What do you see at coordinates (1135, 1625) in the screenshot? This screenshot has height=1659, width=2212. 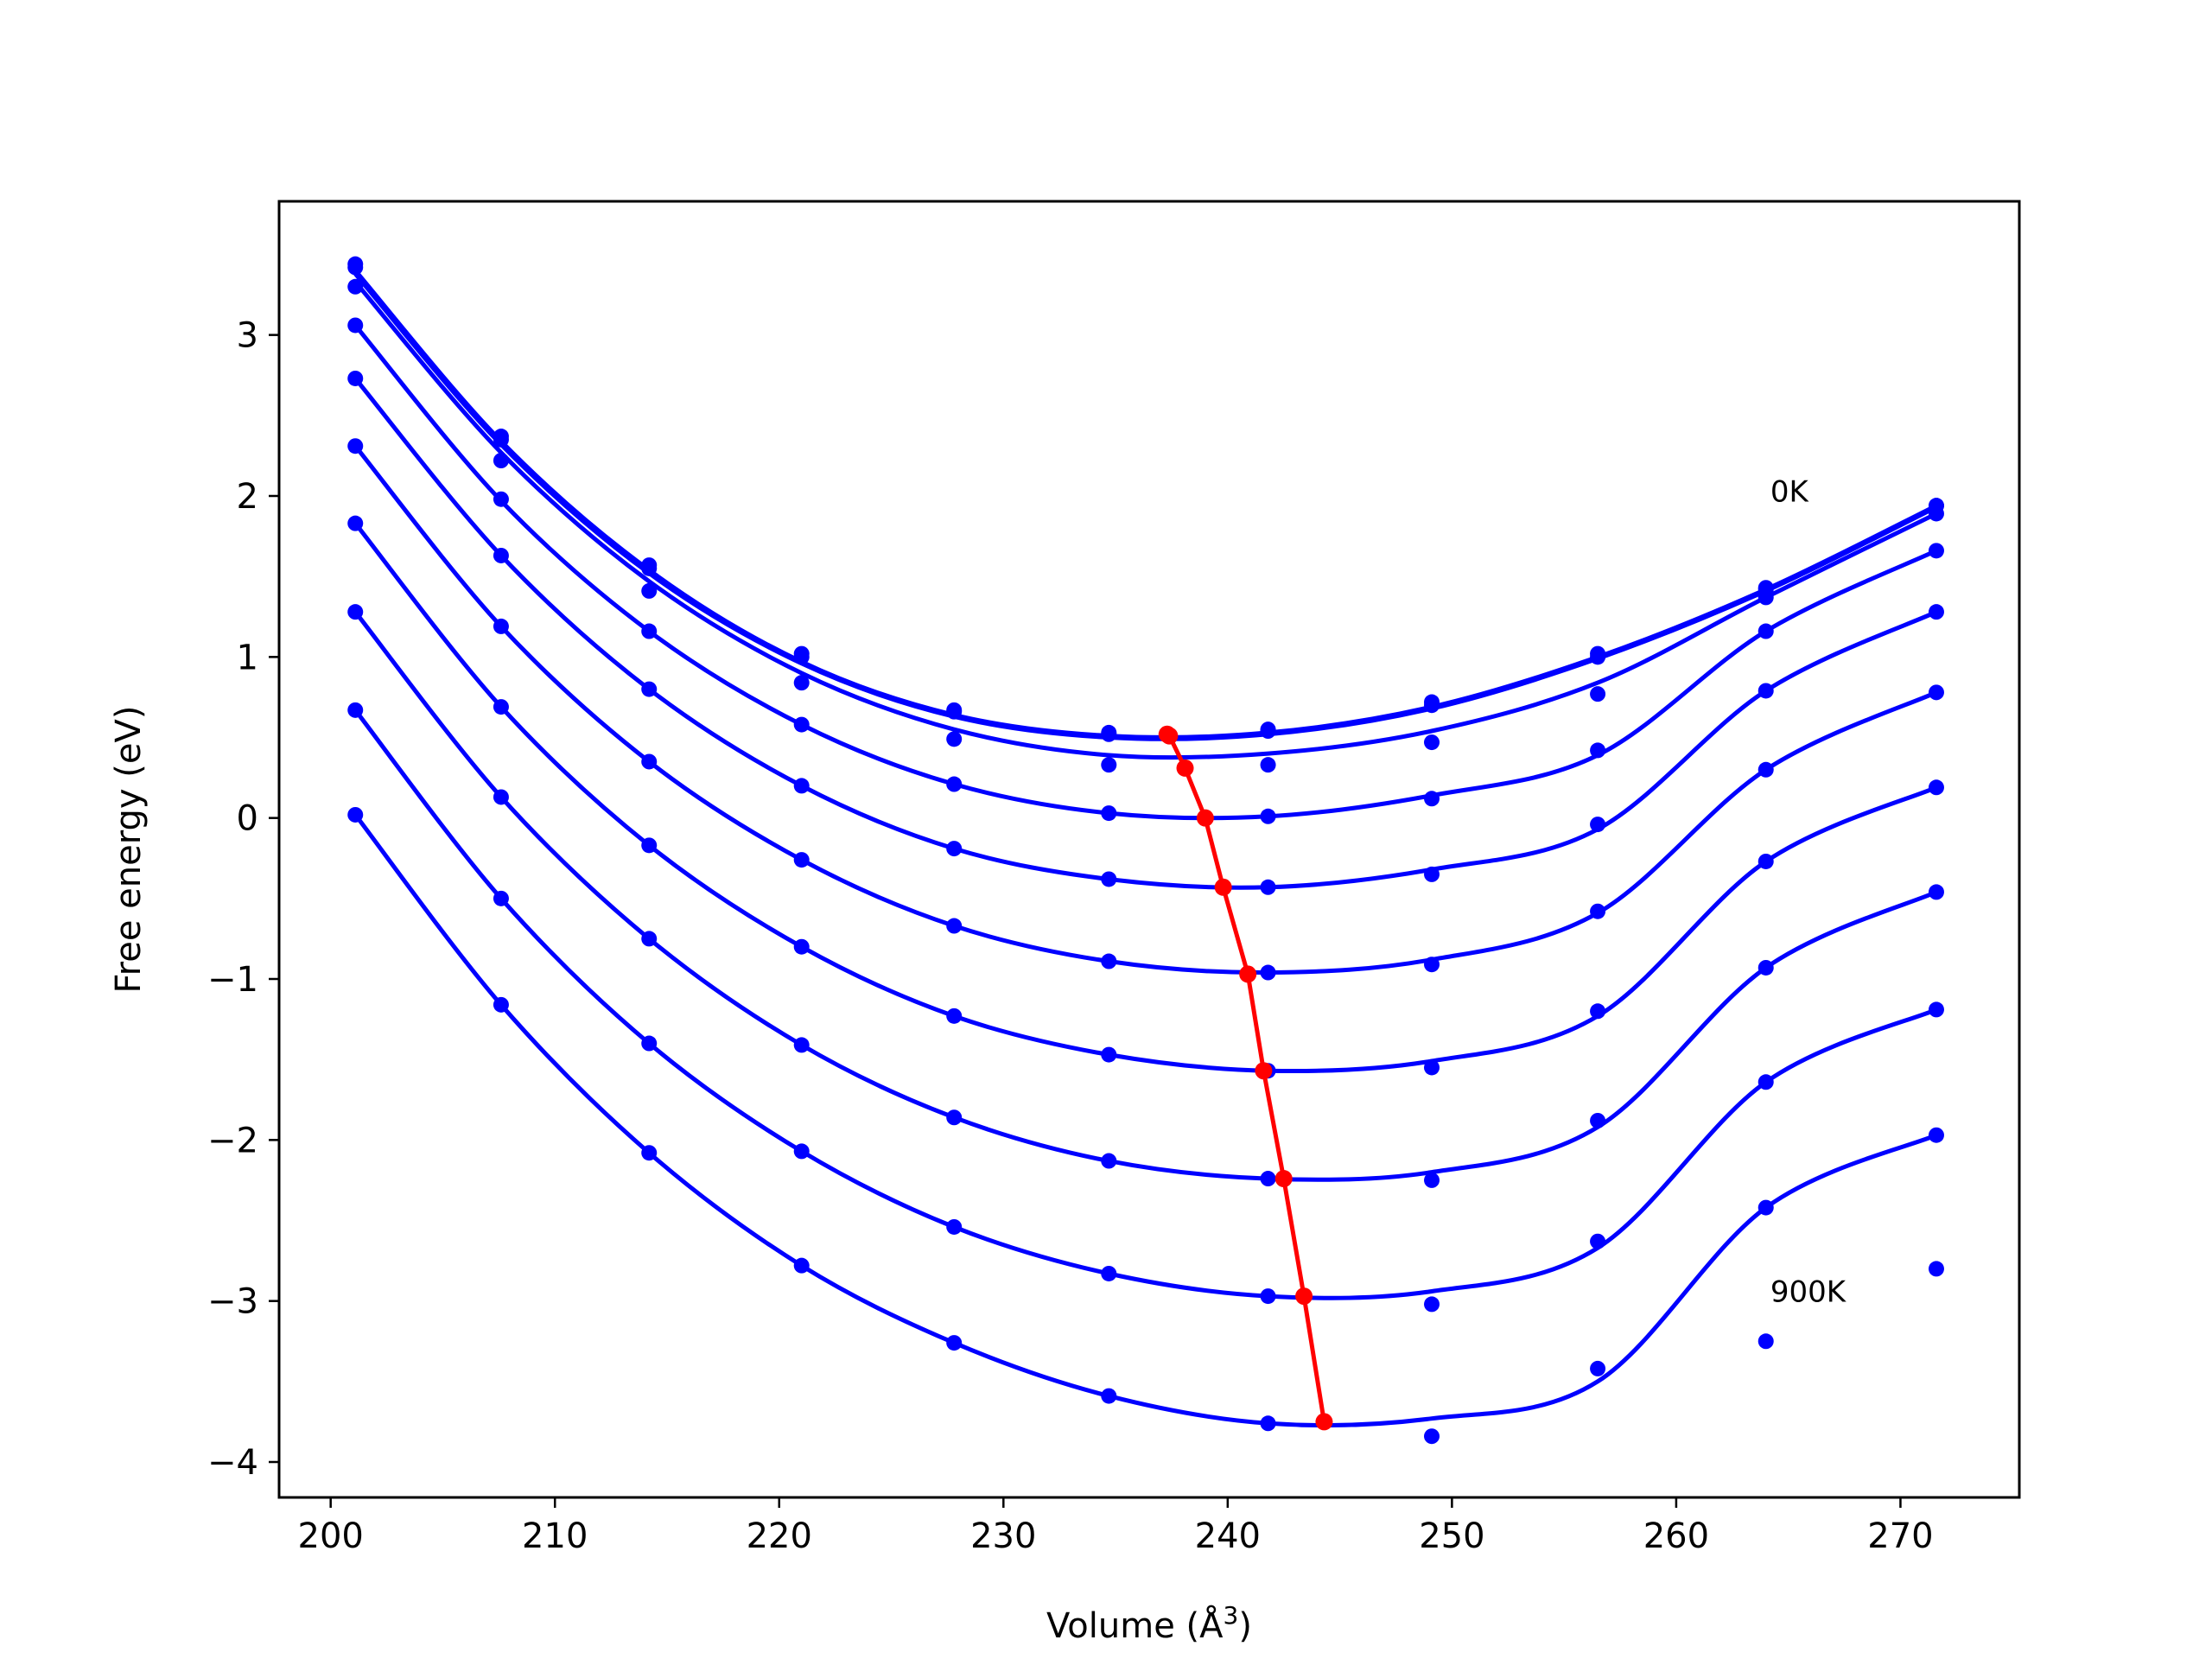 I see `x-axis-label-main: Volume (Å` at bounding box center [1135, 1625].